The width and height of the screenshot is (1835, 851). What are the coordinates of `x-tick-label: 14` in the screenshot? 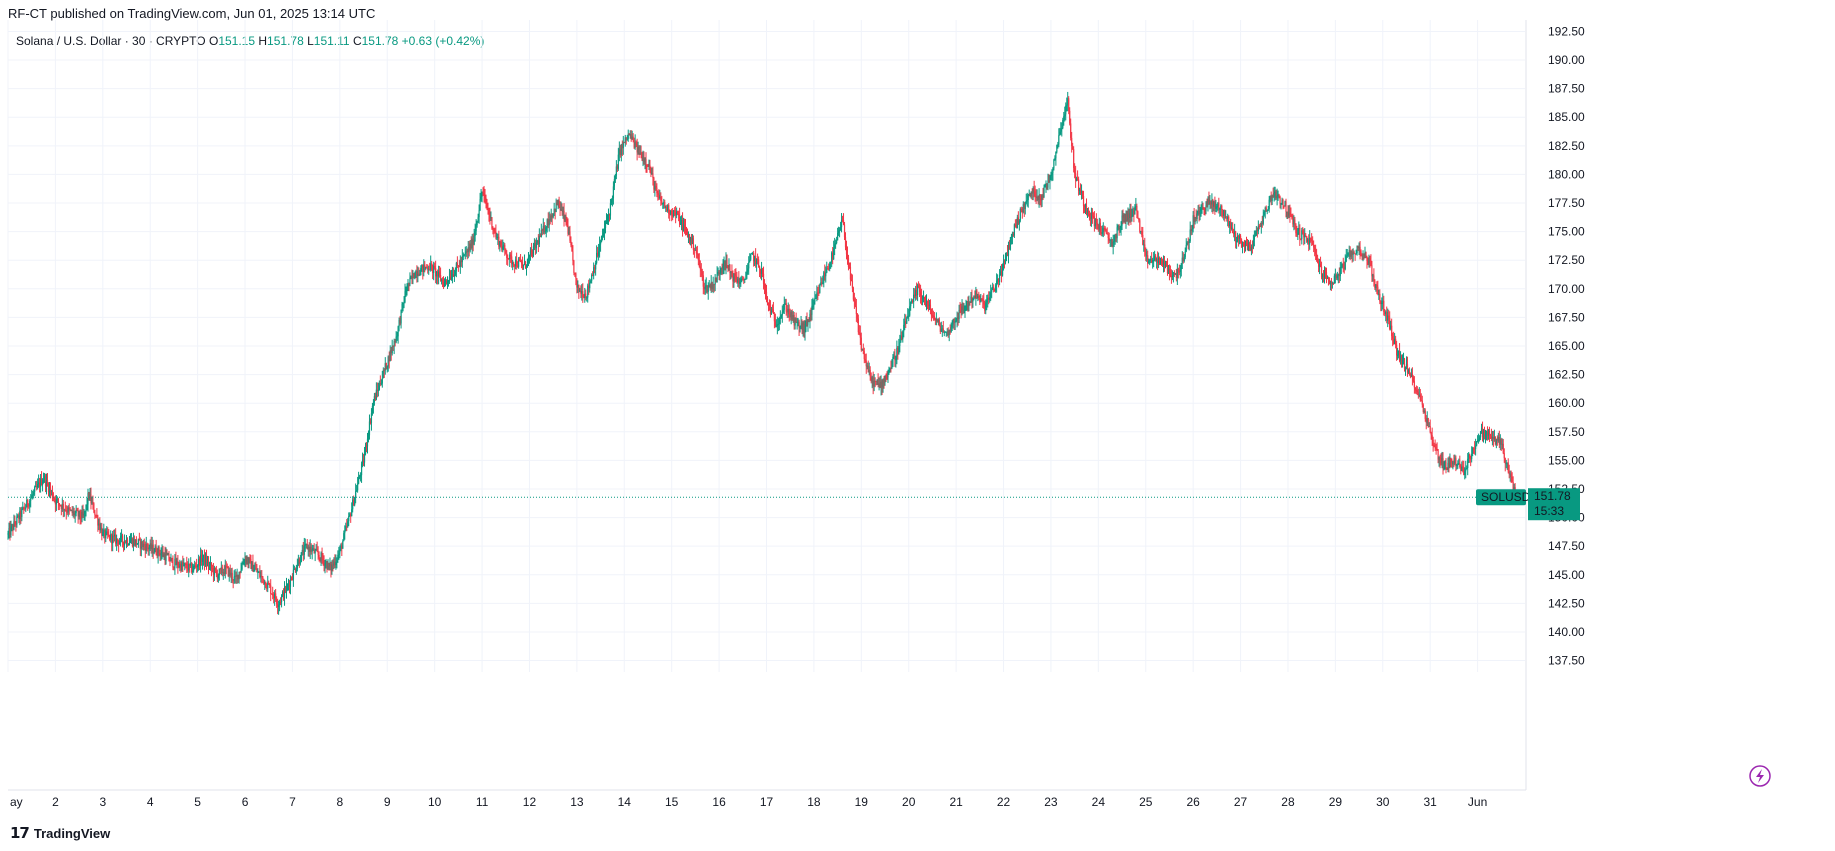 It's located at (625, 802).